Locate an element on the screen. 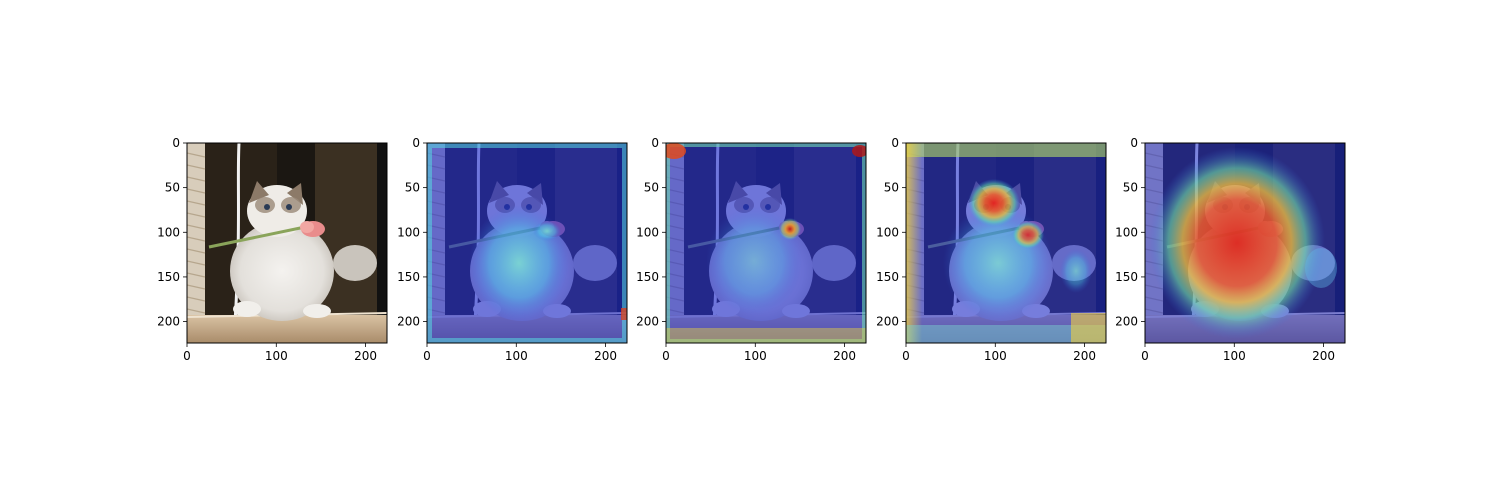 The width and height of the screenshot is (1494, 480). image-panel-original is located at coordinates (287, 243).